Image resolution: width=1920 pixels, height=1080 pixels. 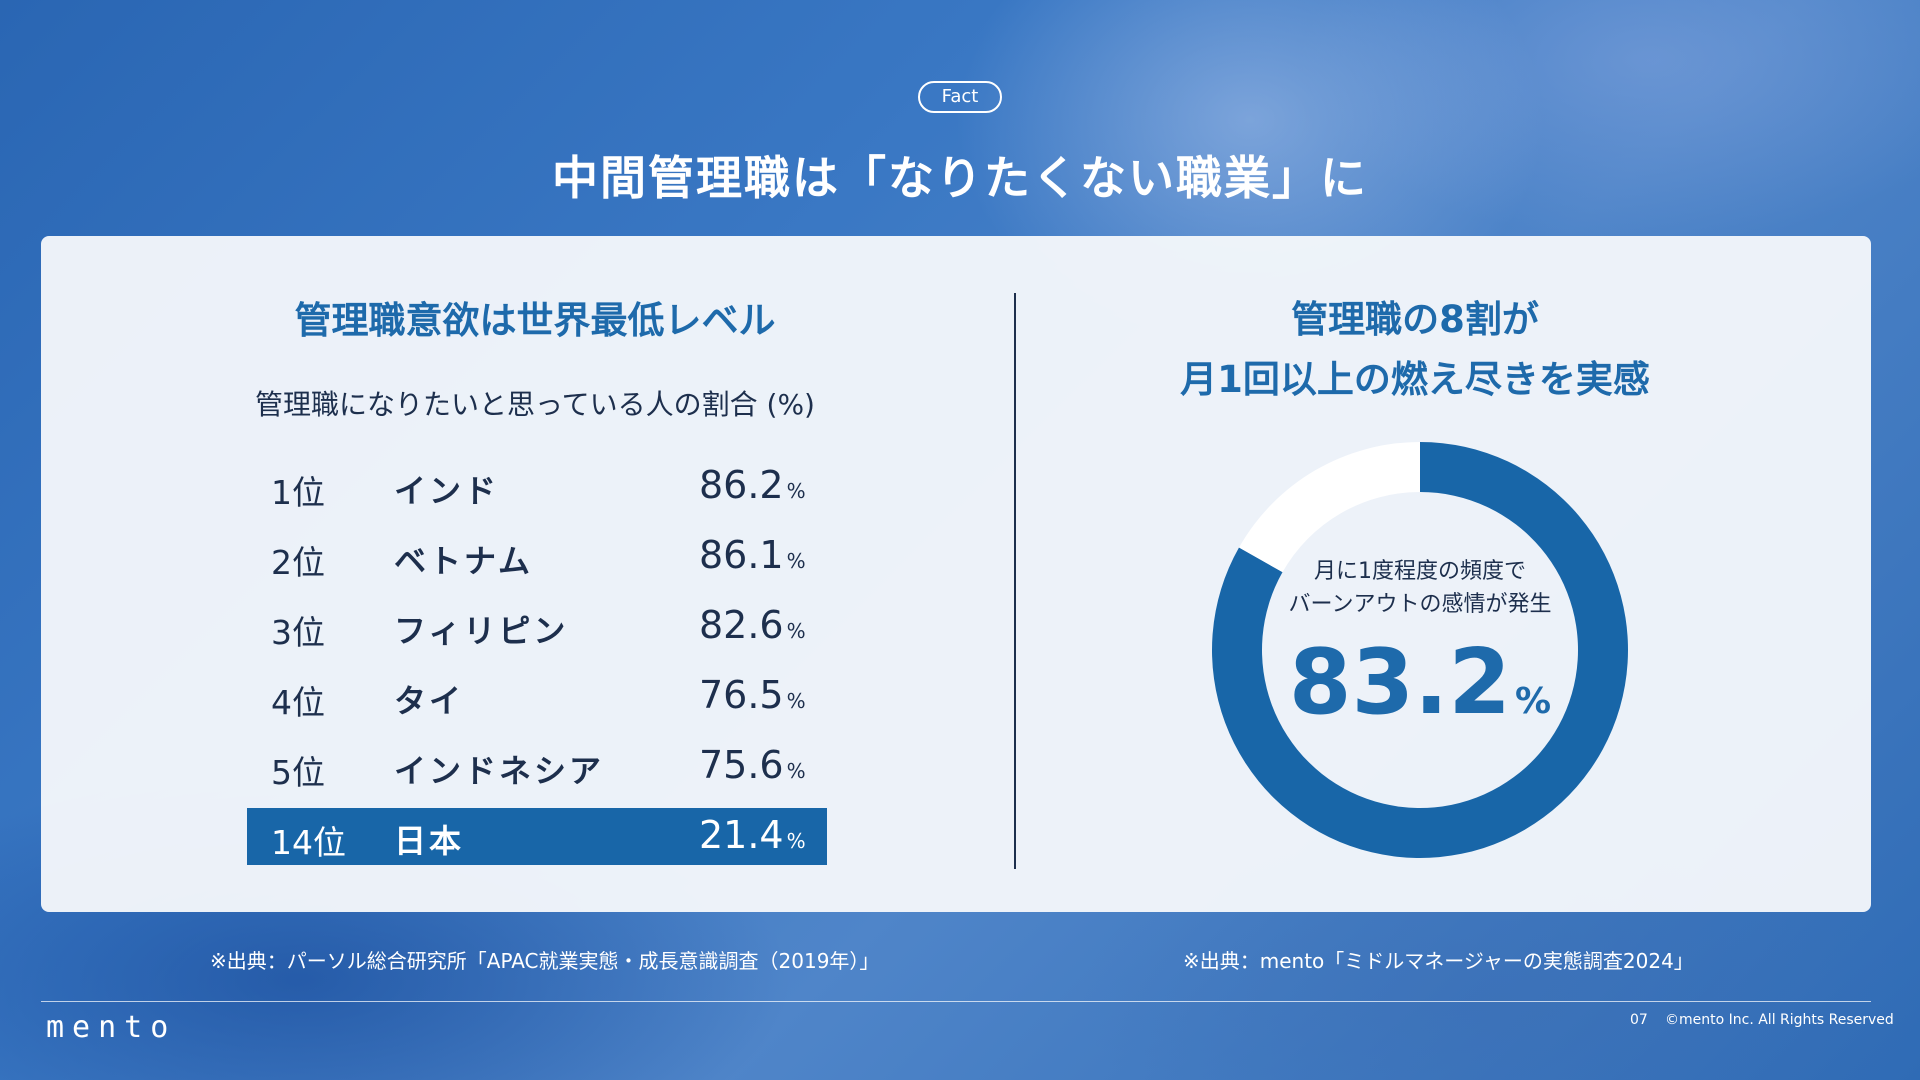 I want to click on page-number: 07, so click(x=1639, y=1020).